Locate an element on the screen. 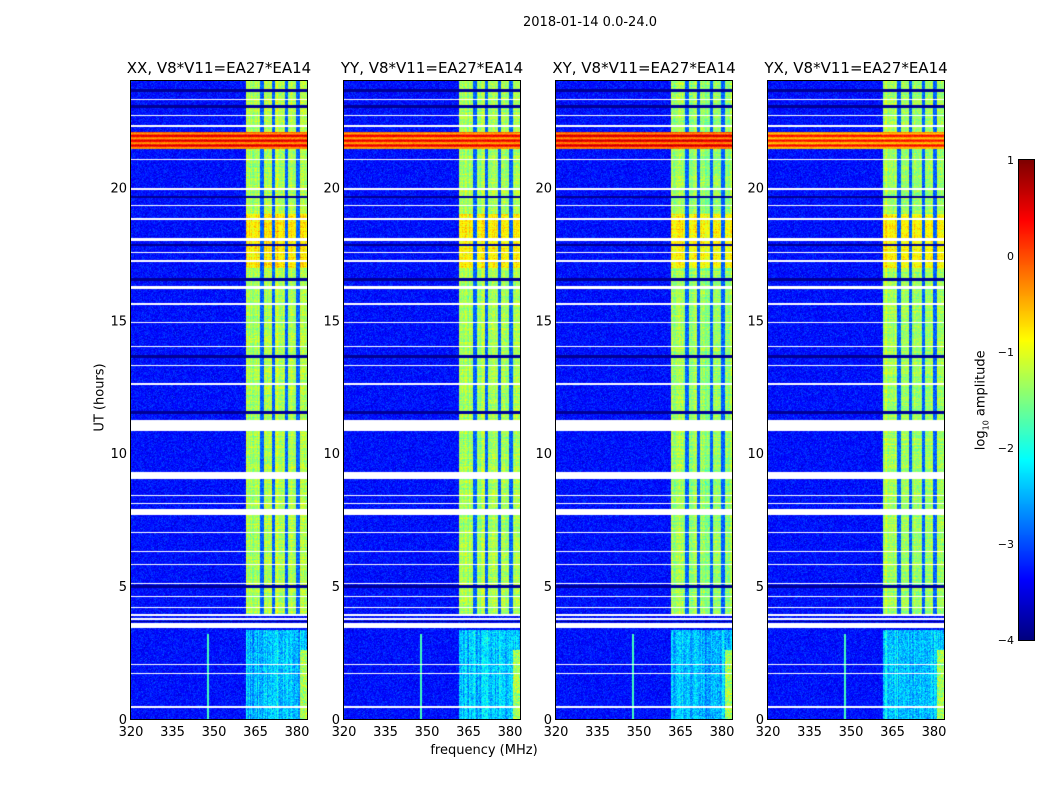 The height and width of the screenshot is (800, 1050). panel-title: YX, V8*V11=EA27*EA14 is located at coordinates (856, 68).